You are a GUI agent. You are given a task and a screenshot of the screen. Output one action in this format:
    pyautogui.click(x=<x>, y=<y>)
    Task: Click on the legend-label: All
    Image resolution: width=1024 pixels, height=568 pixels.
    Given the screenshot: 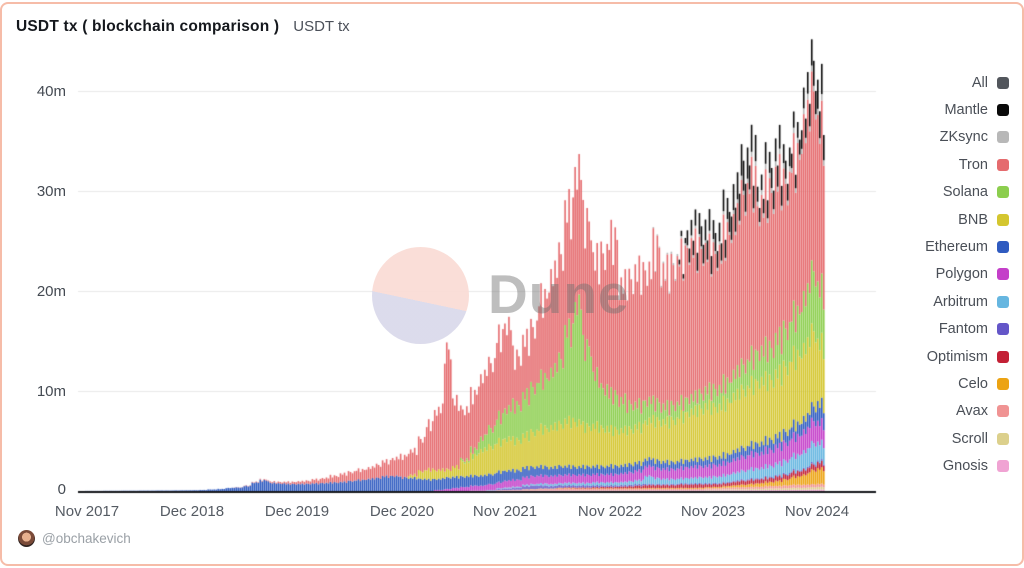 What is the action you would take?
    pyautogui.click(x=979, y=82)
    